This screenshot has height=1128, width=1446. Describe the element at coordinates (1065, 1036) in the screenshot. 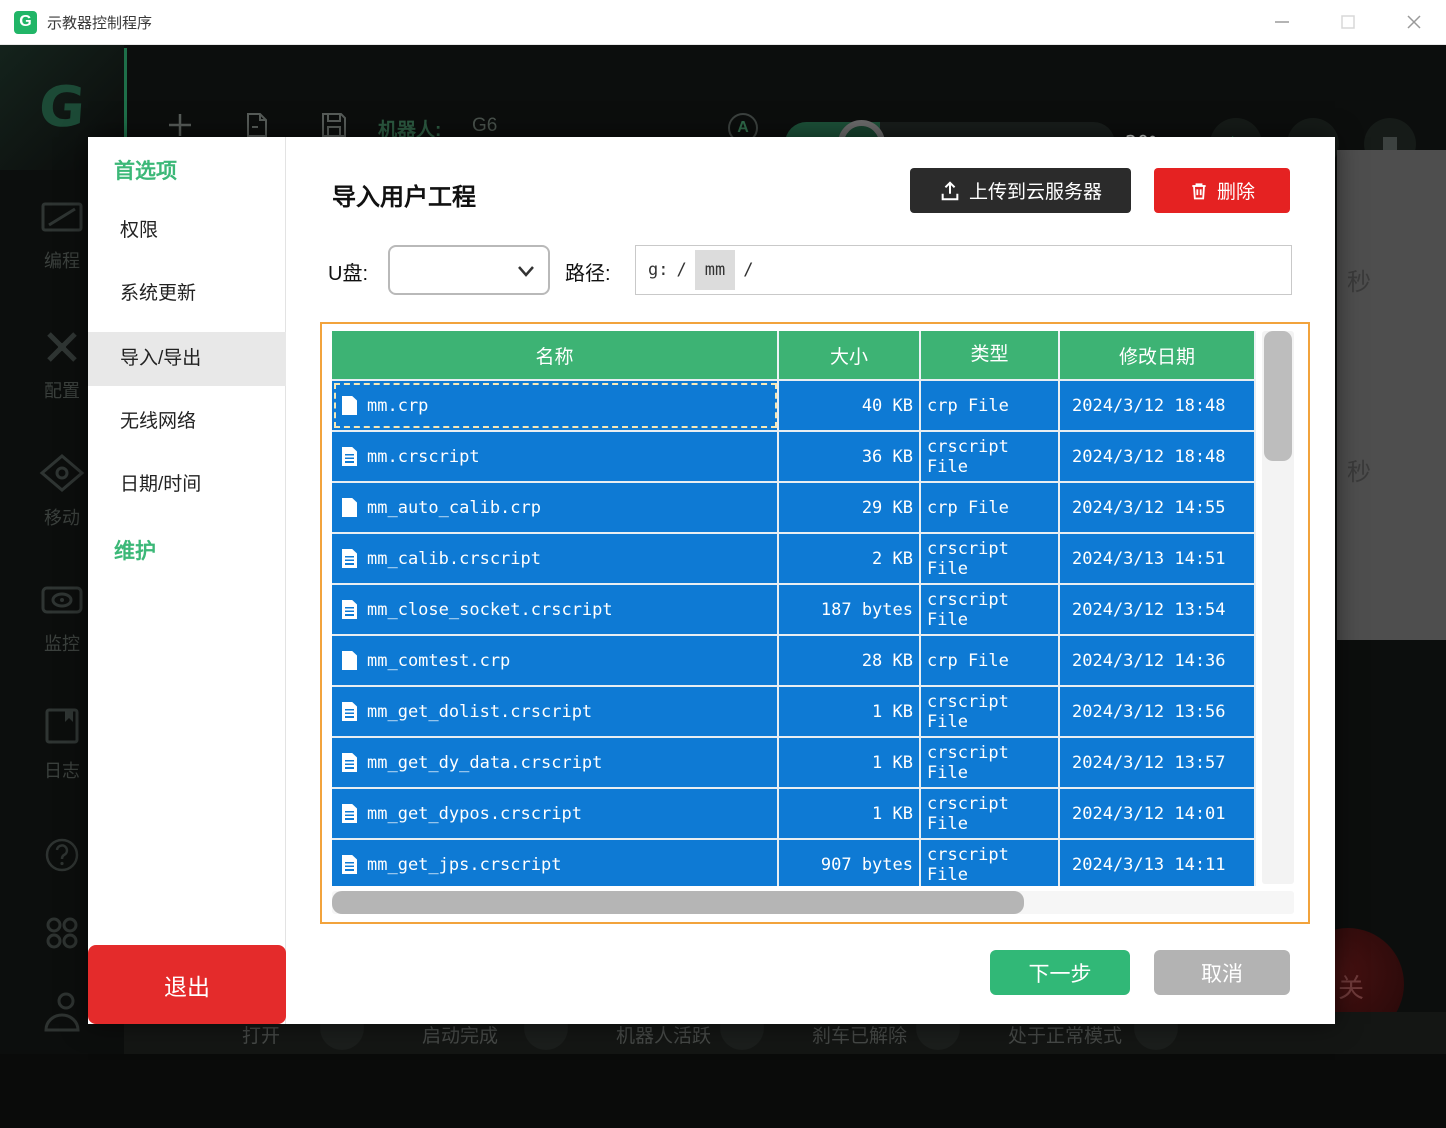

I see `status-normal-mode: 处于正常模式` at that location.